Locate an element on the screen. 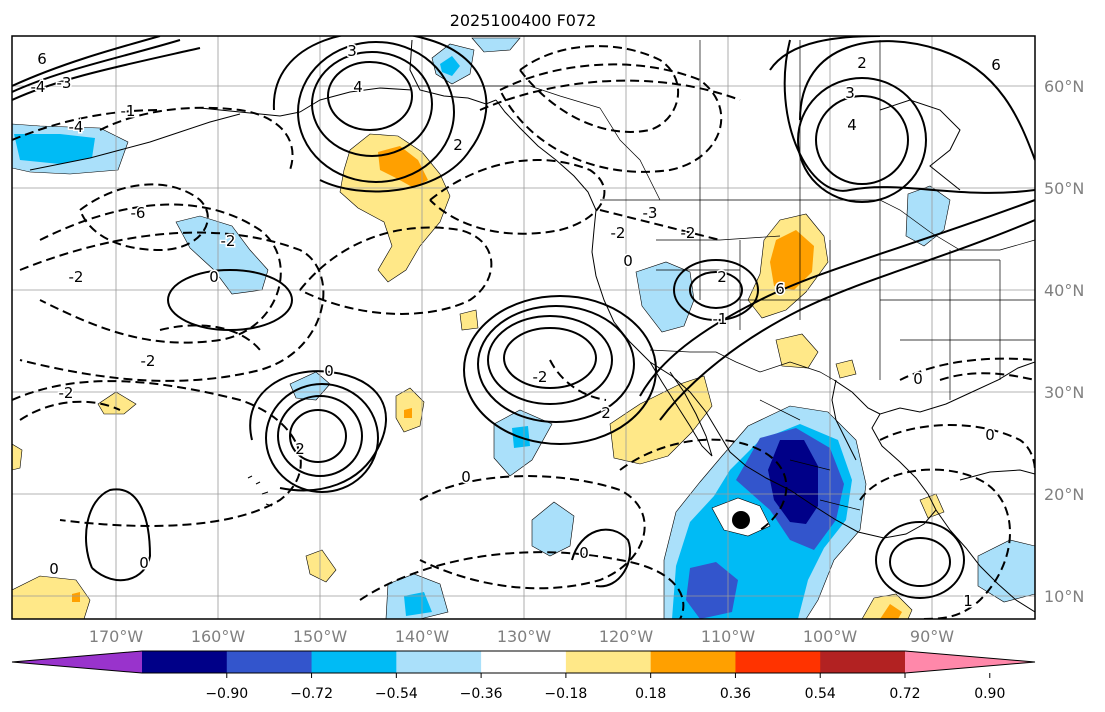 The image size is (1105, 712). storm-center-marker is located at coordinates (741, 520).